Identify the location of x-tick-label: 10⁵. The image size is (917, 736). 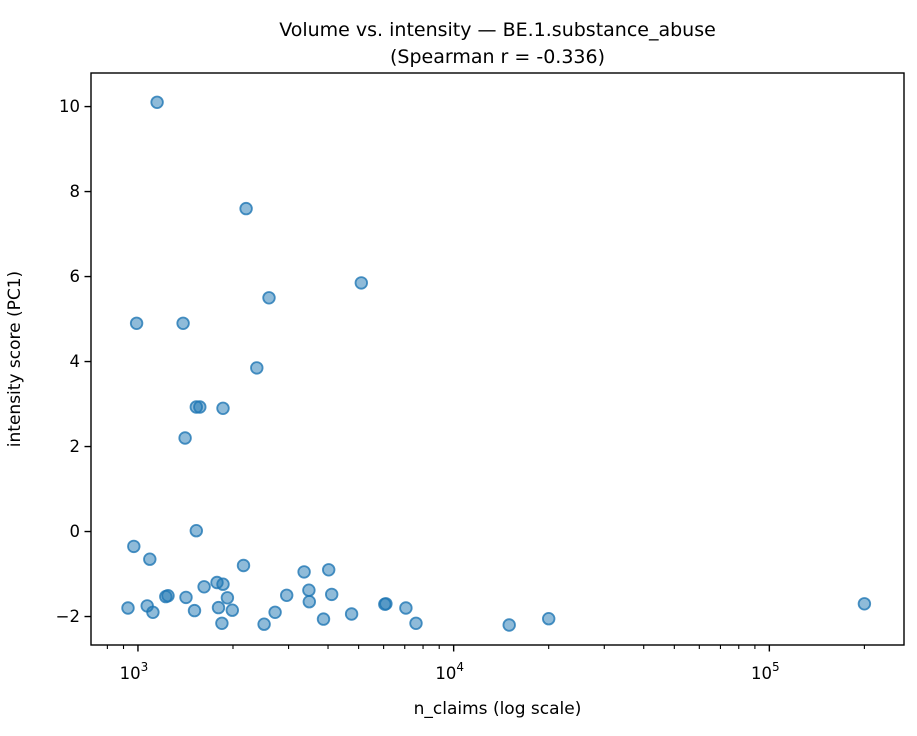
(765, 671).